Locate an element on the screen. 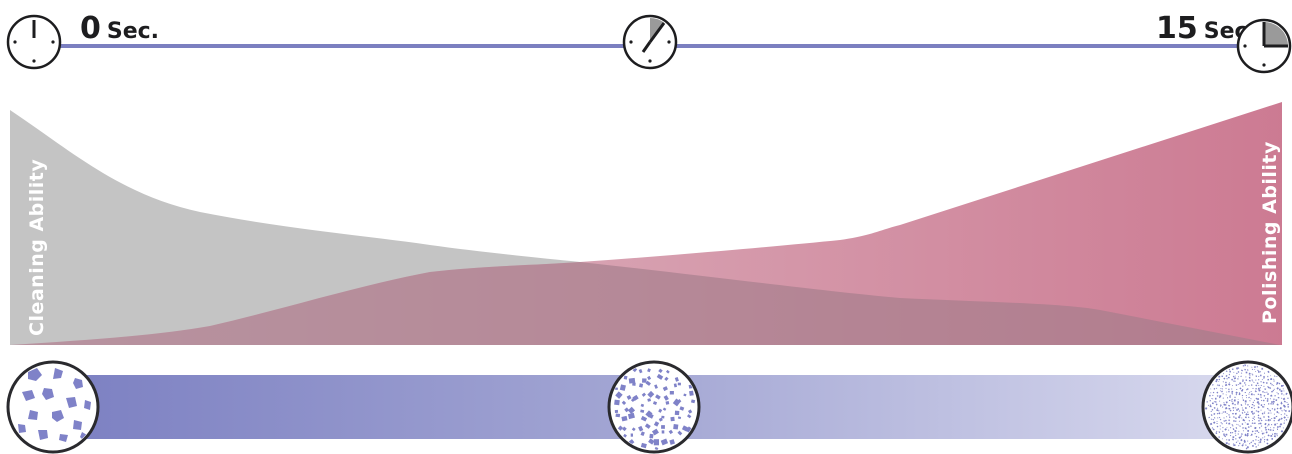 The image size is (1292, 454). cleaning-ability-area is located at coordinates (295, 186).